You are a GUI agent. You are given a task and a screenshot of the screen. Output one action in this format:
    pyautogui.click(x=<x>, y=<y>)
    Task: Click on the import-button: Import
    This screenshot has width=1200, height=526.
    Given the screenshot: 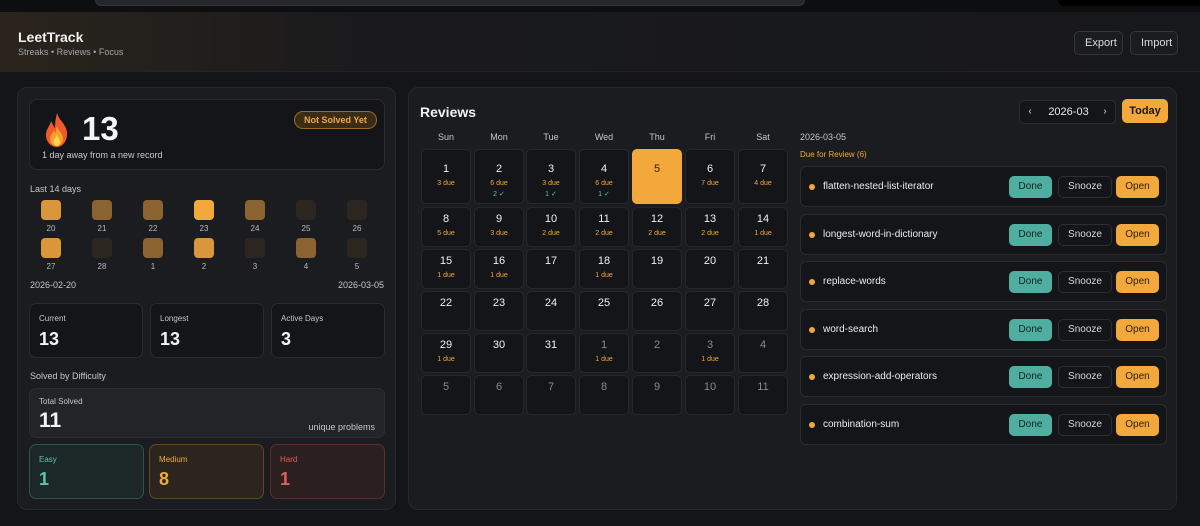 What is the action you would take?
    pyautogui.click(x=1154, y=43)
    